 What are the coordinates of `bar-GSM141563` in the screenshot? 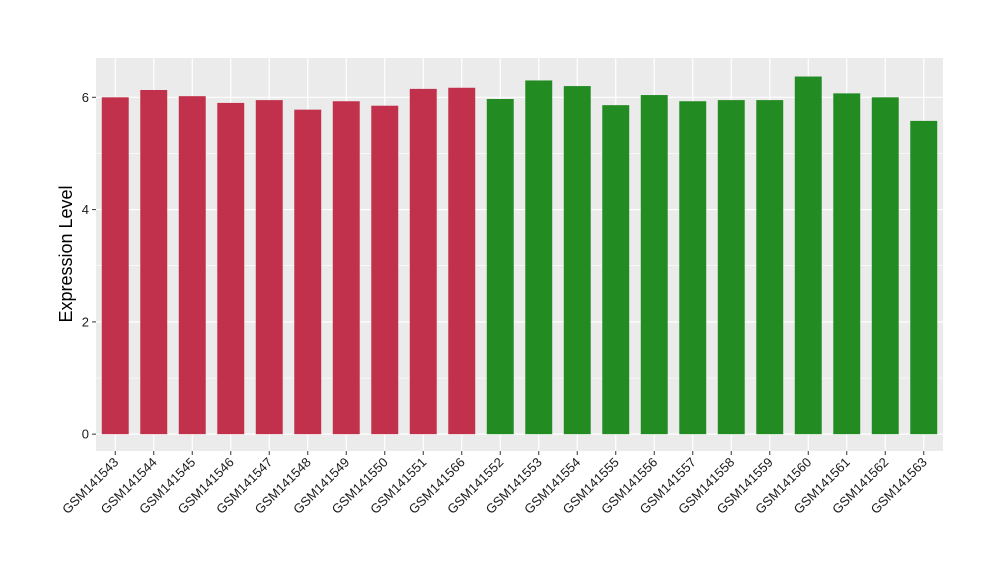 It's located at (924, 277).